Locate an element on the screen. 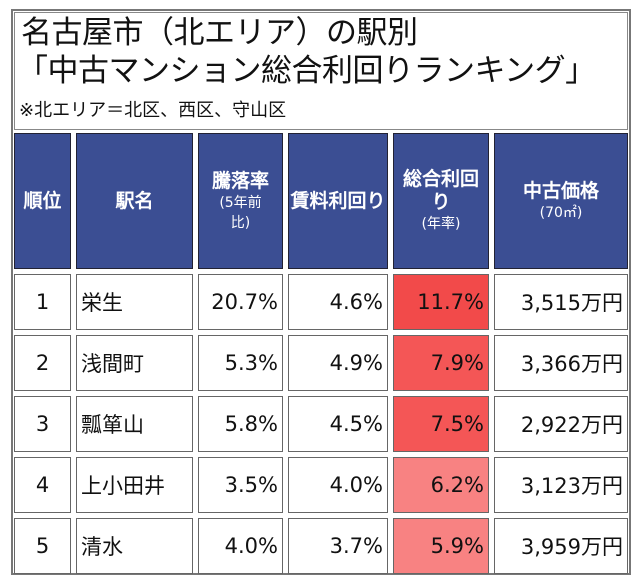  change-cell: 5.8% is located at coordinates (240, 424).